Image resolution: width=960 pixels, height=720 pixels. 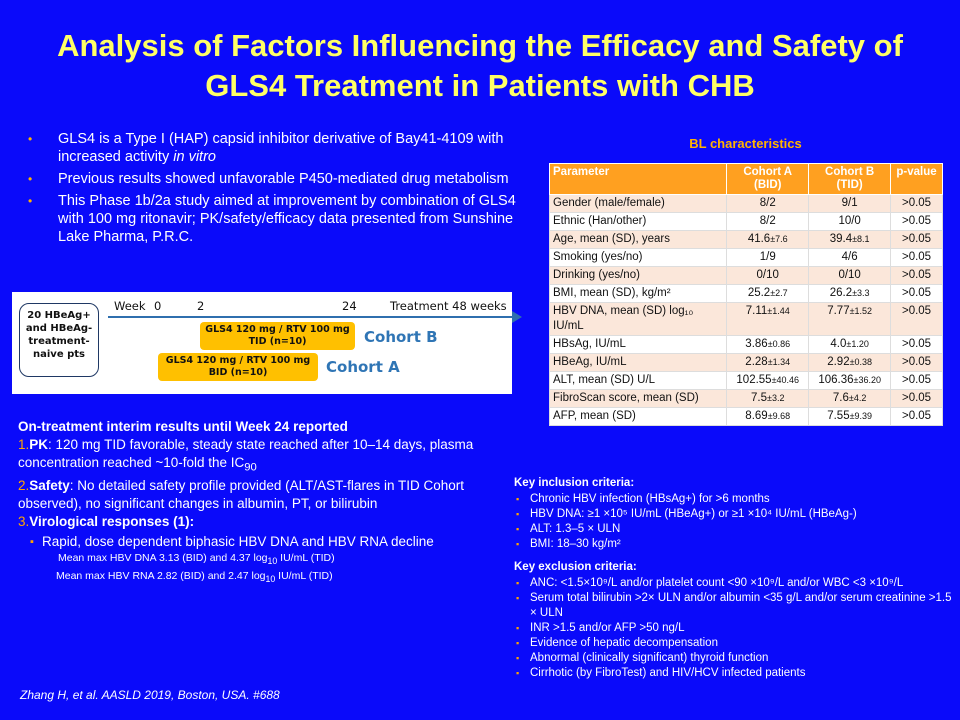 I want to click on cell-cohort-a: 7.5±3.2, so click(x=768, y=398).